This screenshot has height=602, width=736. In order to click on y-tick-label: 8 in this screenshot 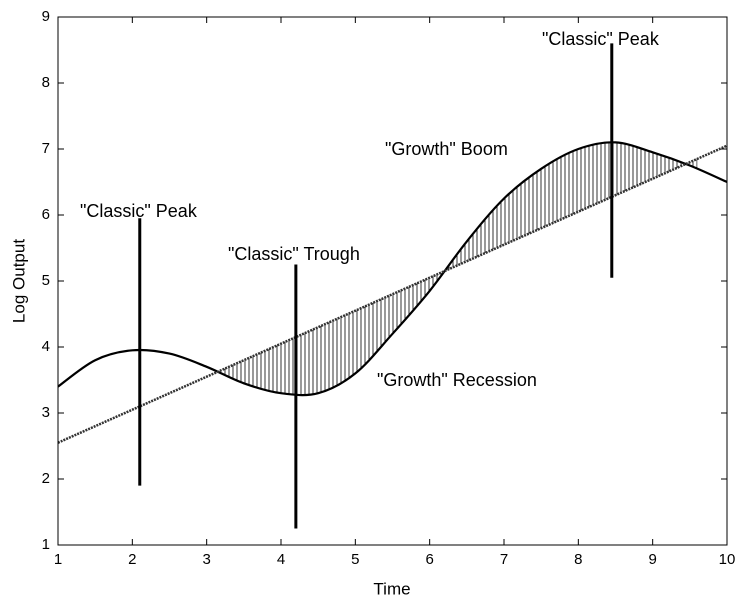, I will do `click(46, 82)`.